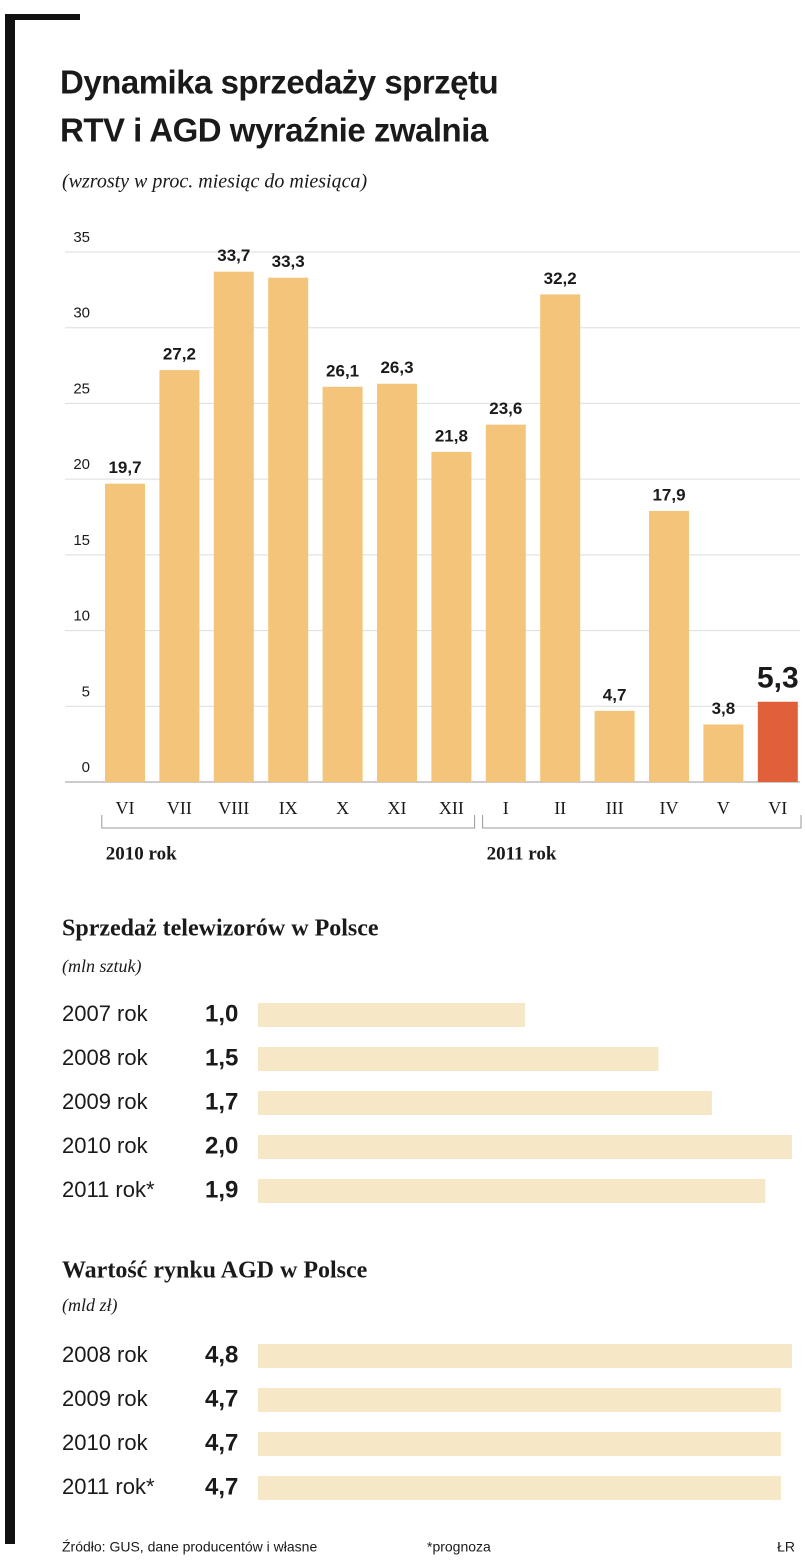  What do you see at coordinates (81, 388) in the screenshot?
I see `y-tick-label: 25` at bounding box center [81, 388].